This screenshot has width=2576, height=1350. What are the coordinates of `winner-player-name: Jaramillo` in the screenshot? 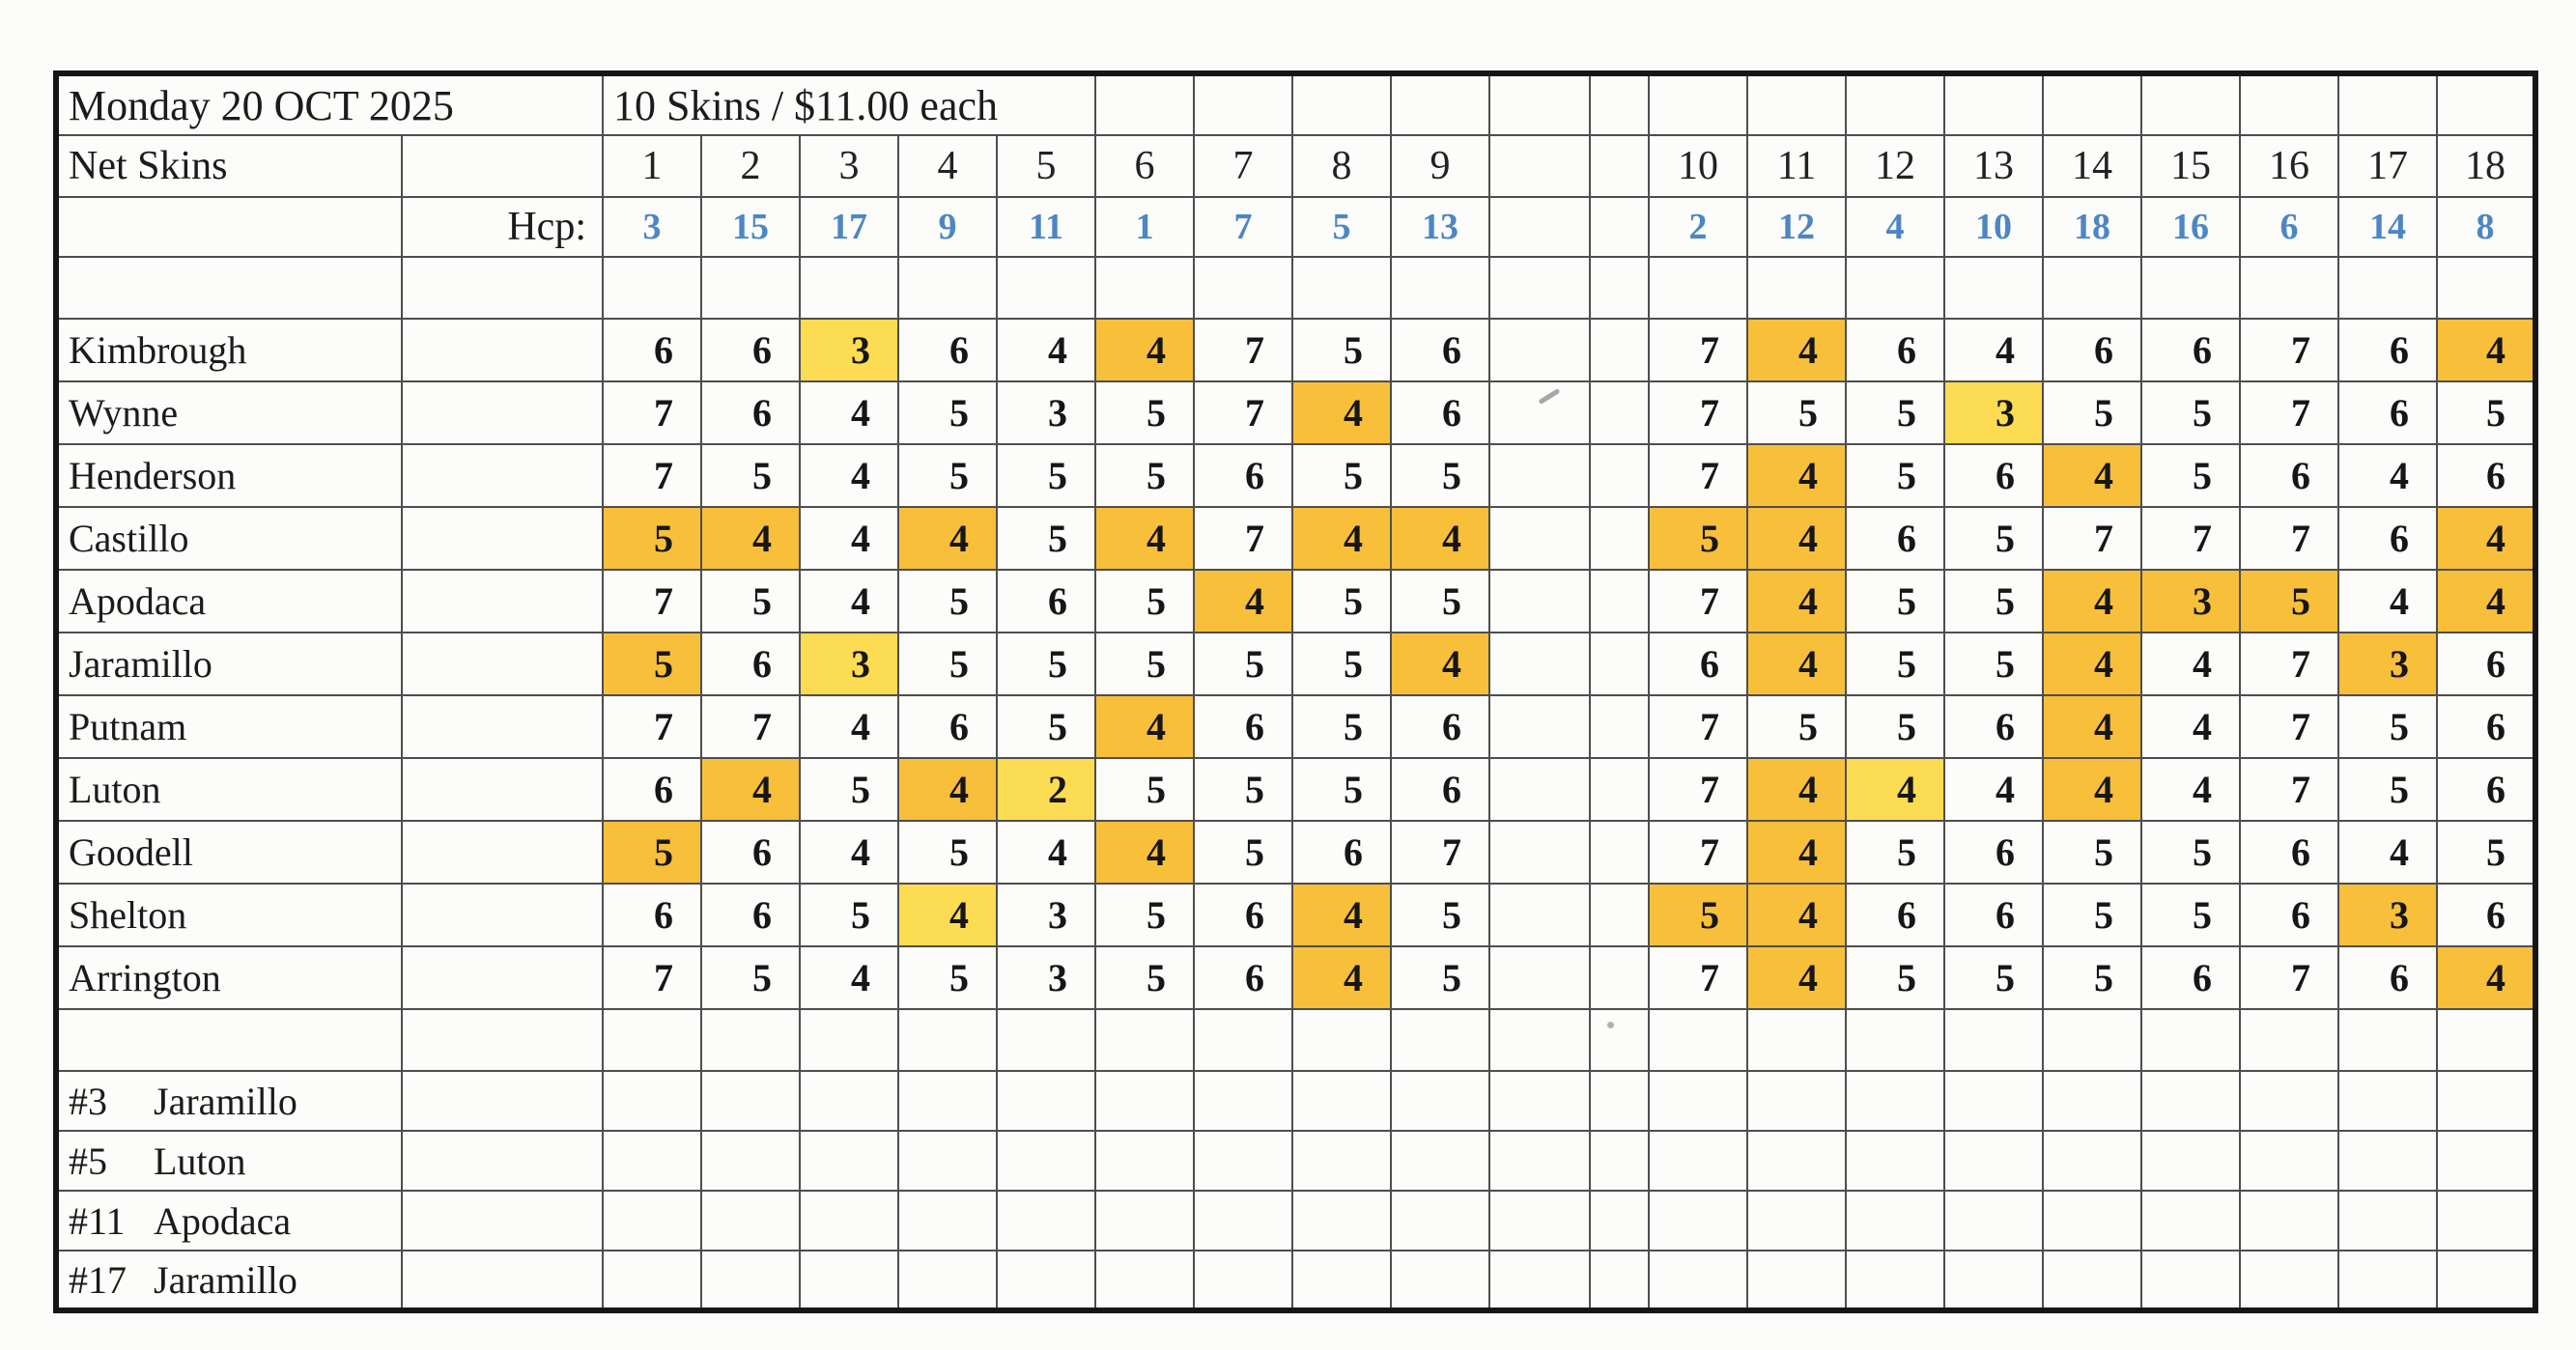 It's located at (225, 1279).